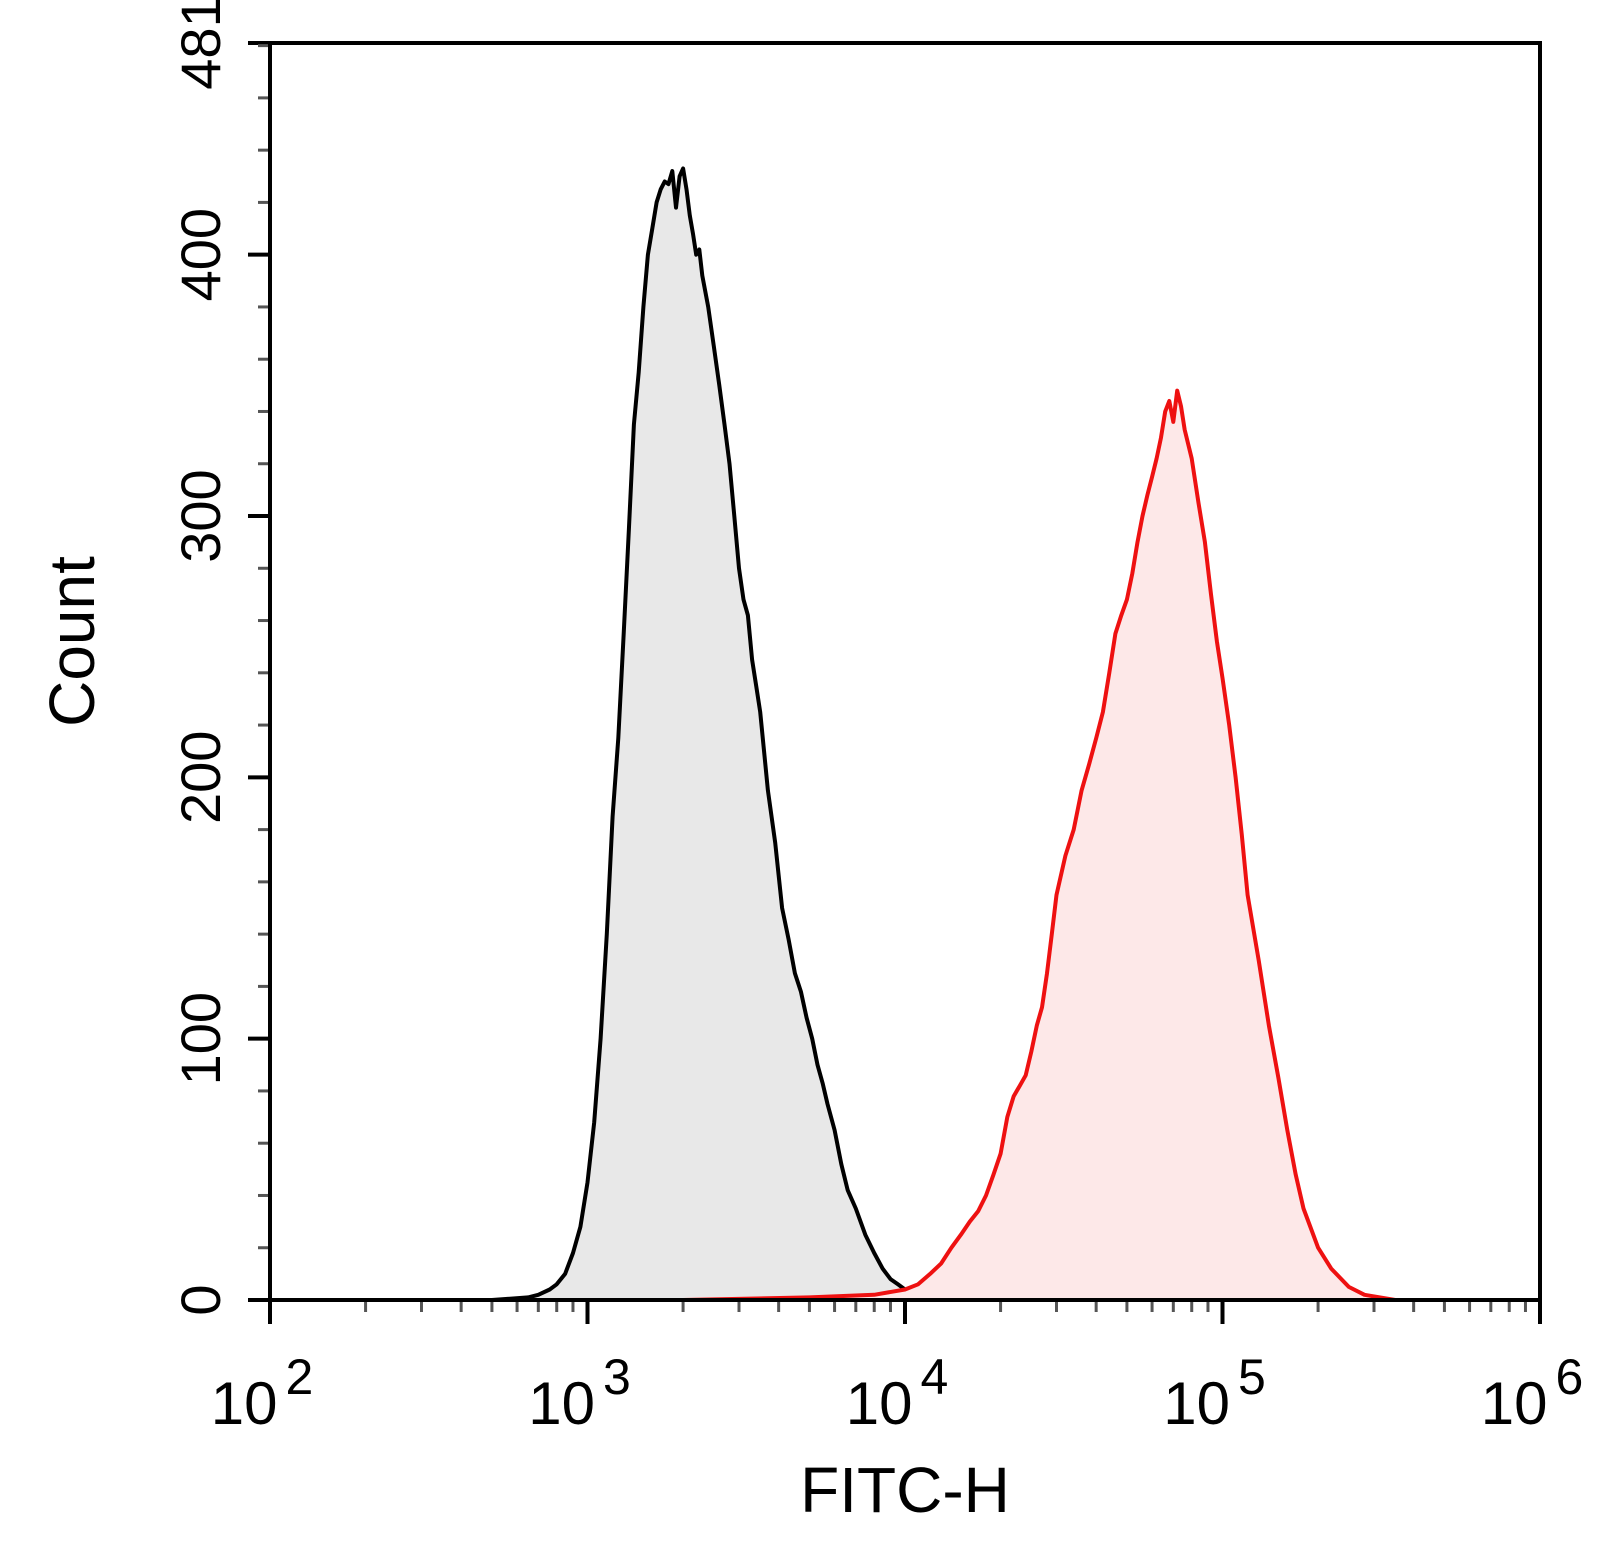  Describe the element at coordinates (1252, 1377) in the screenshot. I see `x-tick-exponent: 5` at that location.